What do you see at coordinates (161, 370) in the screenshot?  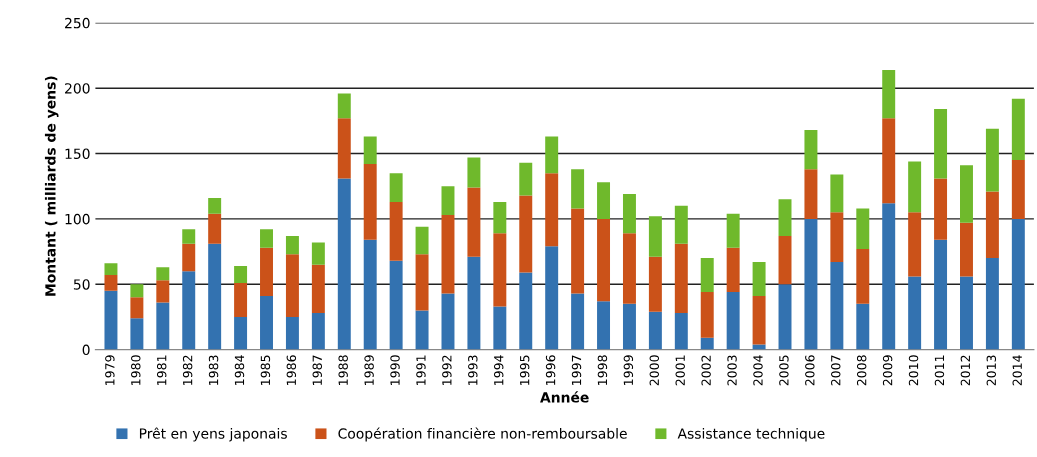 I see `x-tick-label: 1981` at bounding box center [161, 370].